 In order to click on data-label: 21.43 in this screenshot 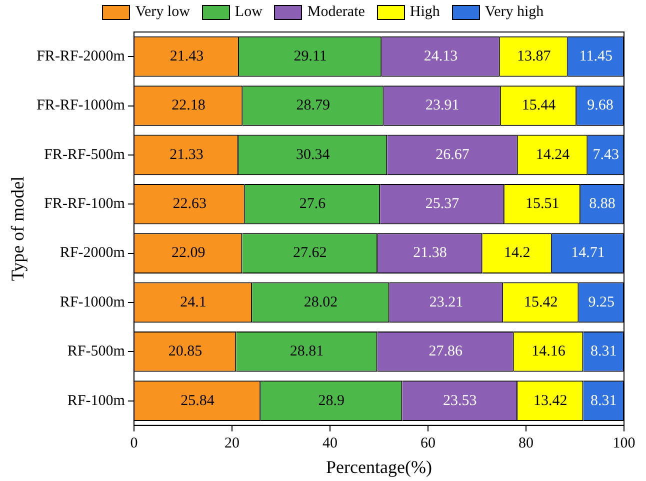, I will do `click(187, 56)`.